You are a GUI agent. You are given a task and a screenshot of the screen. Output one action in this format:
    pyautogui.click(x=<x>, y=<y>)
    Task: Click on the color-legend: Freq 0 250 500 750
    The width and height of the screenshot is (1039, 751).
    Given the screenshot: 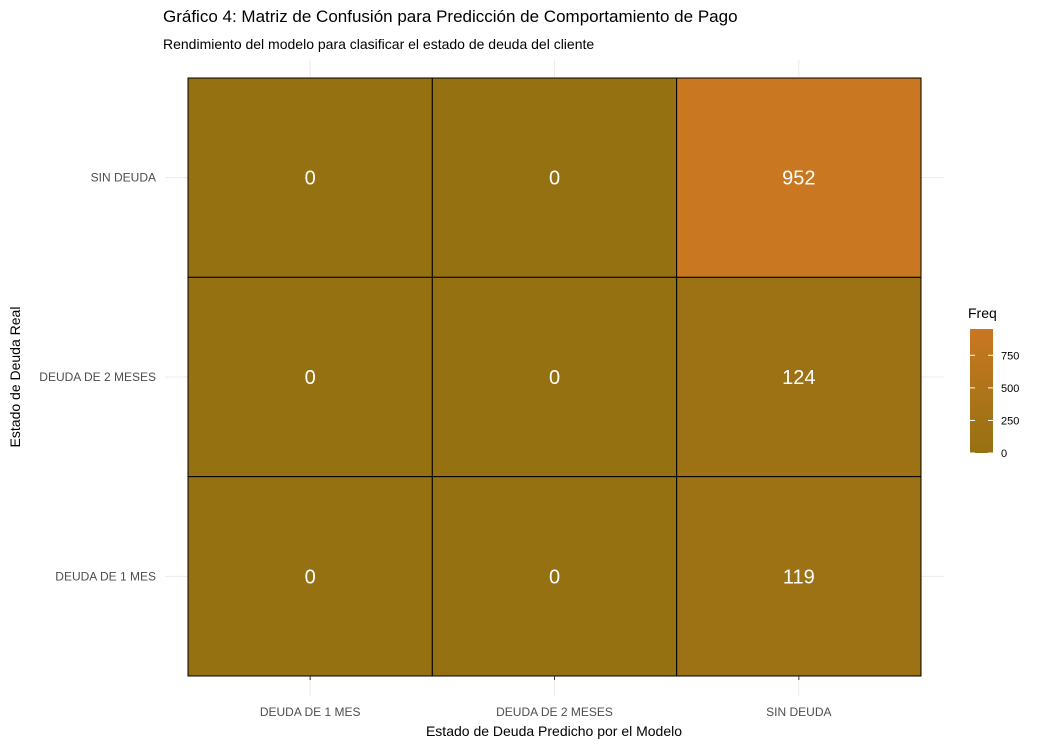 What is the action you would take?
    pyautogui.click(x=993, y=382)
    